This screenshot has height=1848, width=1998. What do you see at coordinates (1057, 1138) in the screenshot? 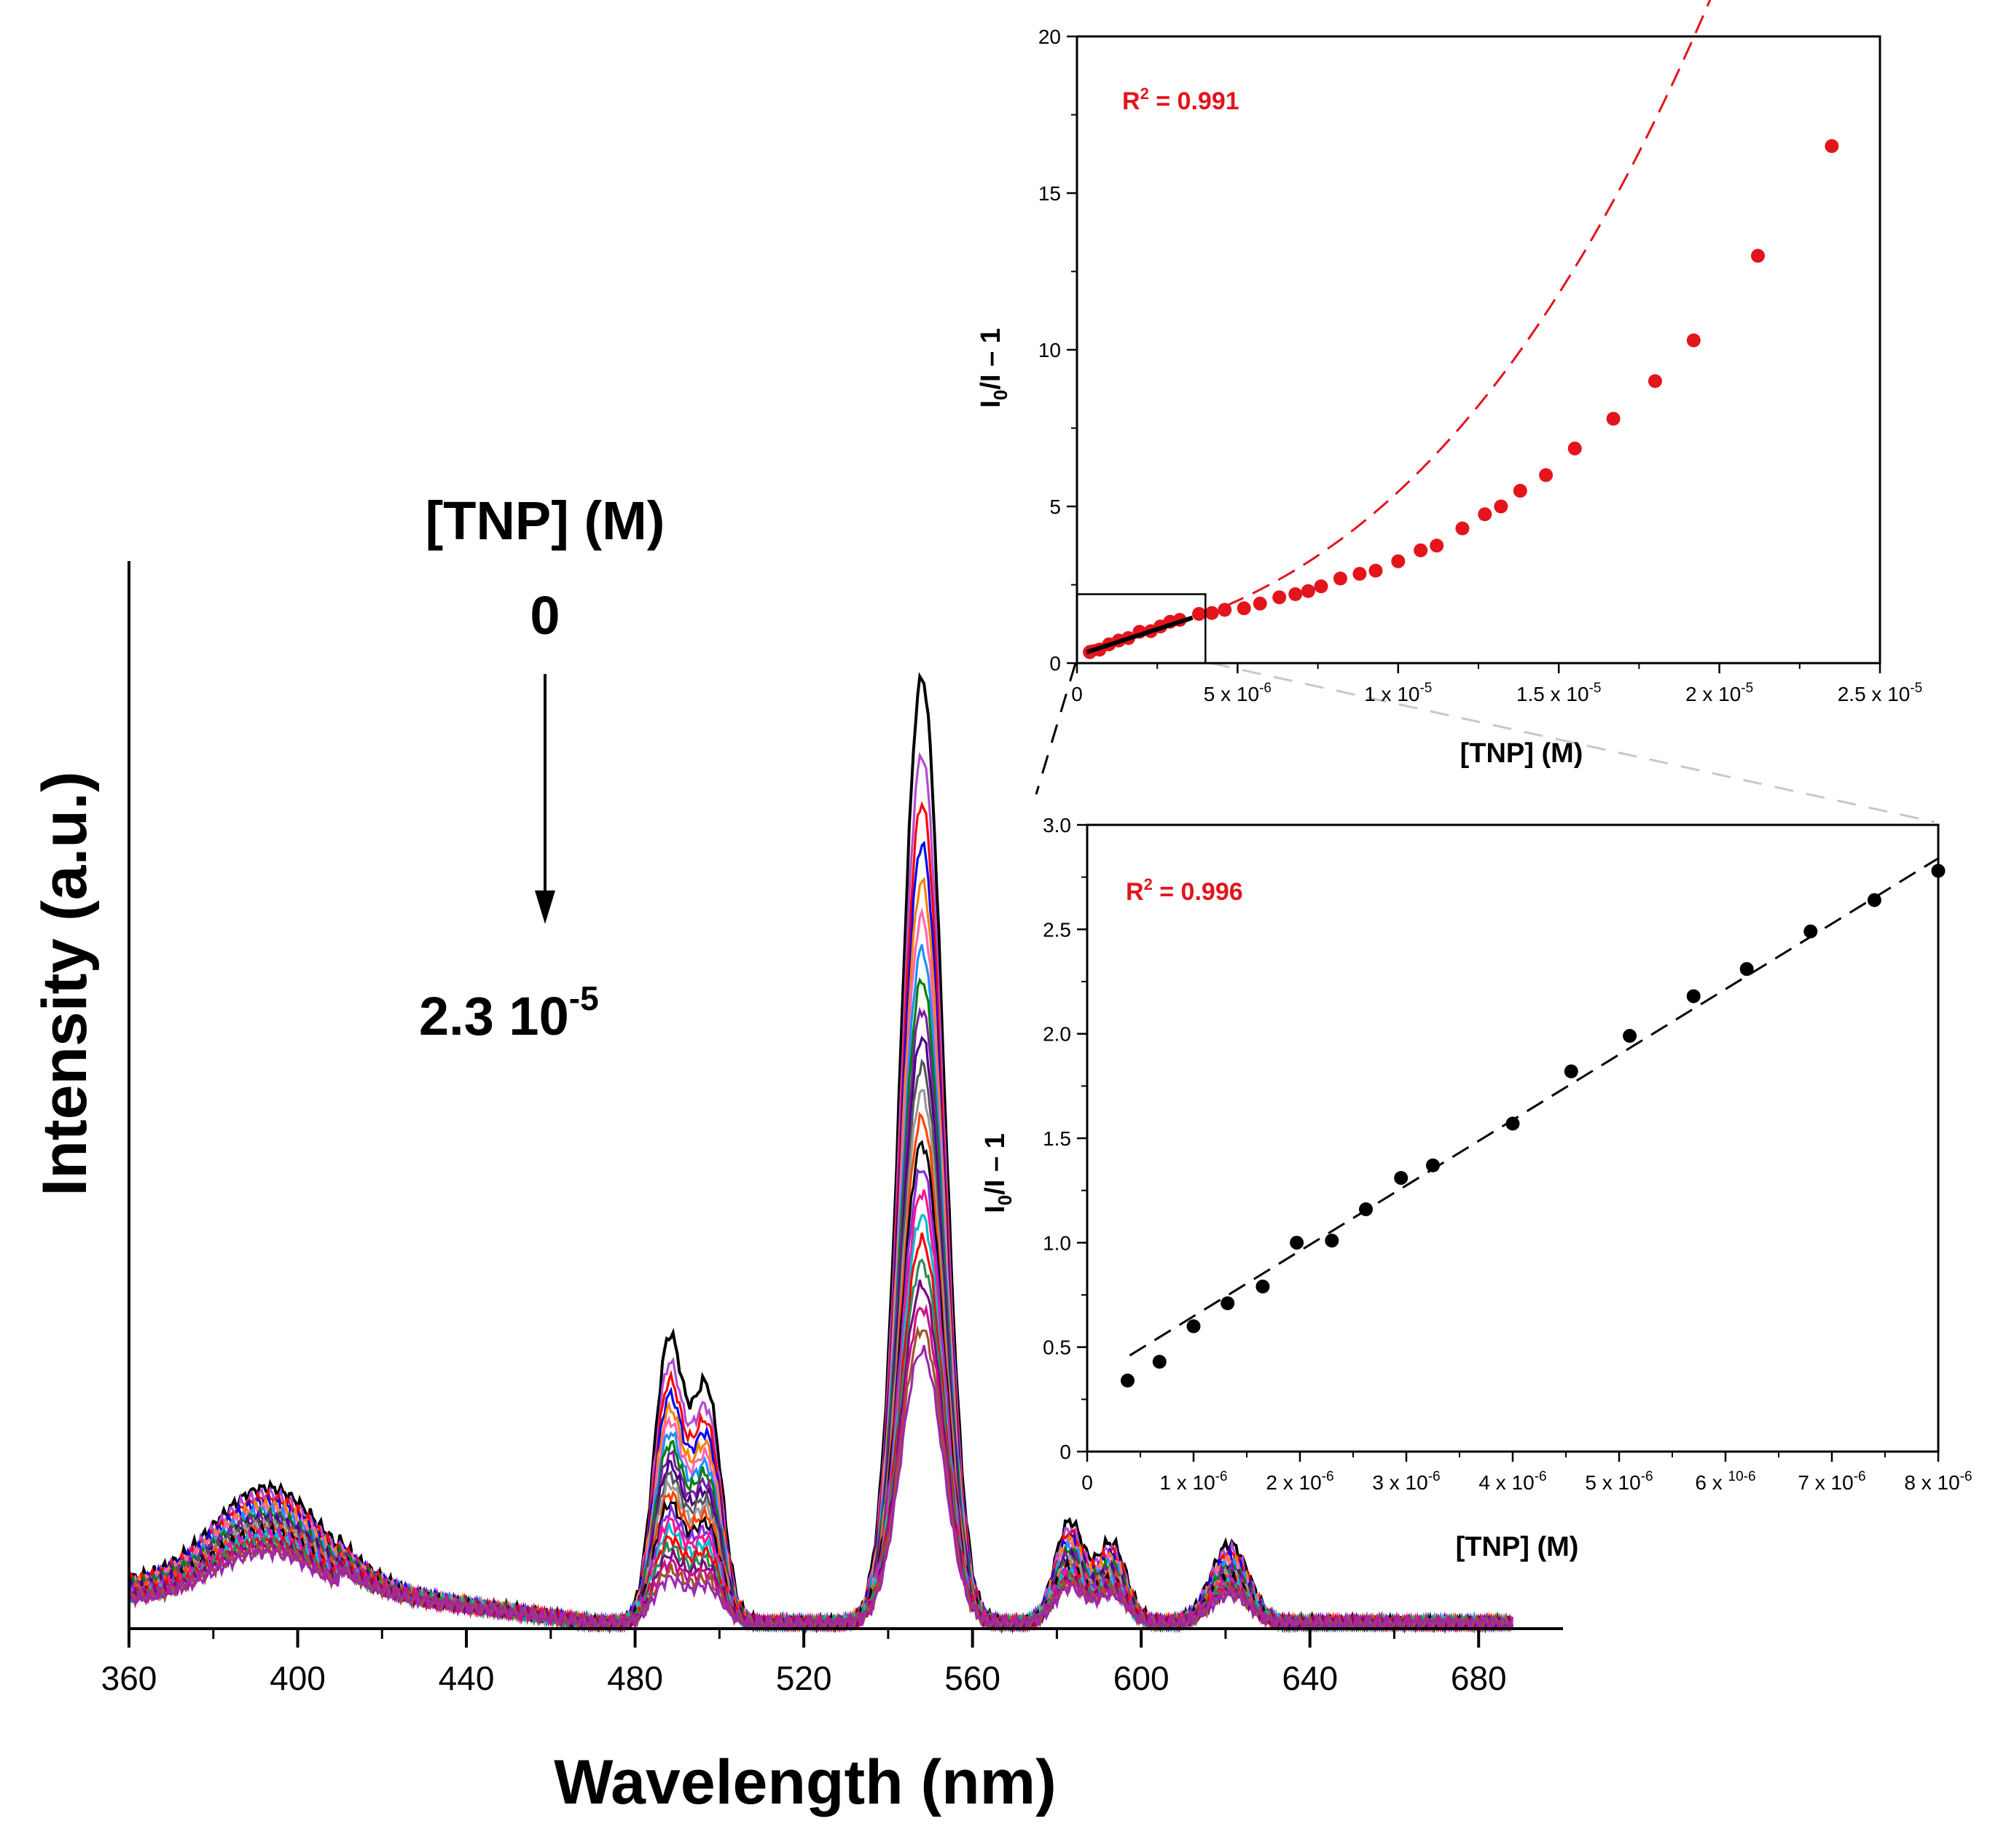
I see `inset2-y-tick-label: 1.5` at bounding box center [1057, 1138].